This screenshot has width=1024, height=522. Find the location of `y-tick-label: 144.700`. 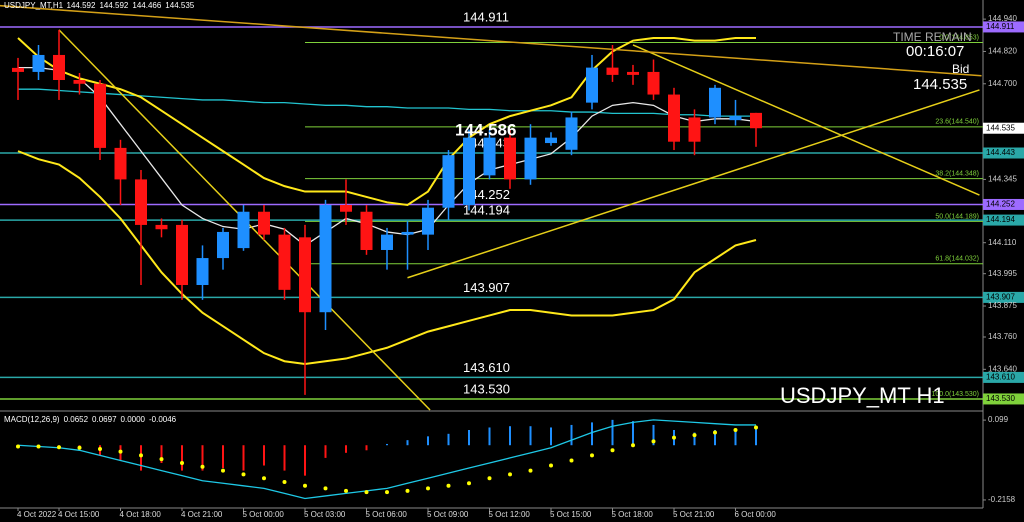

y-tick-label: 144.700 is located at coordinates (1002, 83).